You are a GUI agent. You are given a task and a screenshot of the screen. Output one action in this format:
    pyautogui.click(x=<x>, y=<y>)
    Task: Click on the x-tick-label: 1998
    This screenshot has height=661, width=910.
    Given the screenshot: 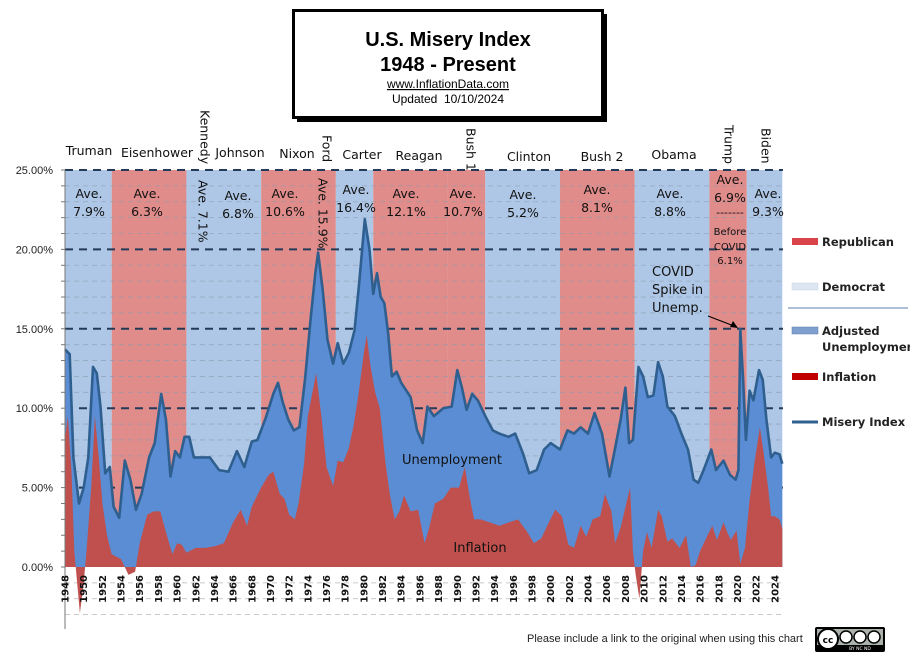 What is the action you would take?
    pyautogui.click(x=533, y=589)
    